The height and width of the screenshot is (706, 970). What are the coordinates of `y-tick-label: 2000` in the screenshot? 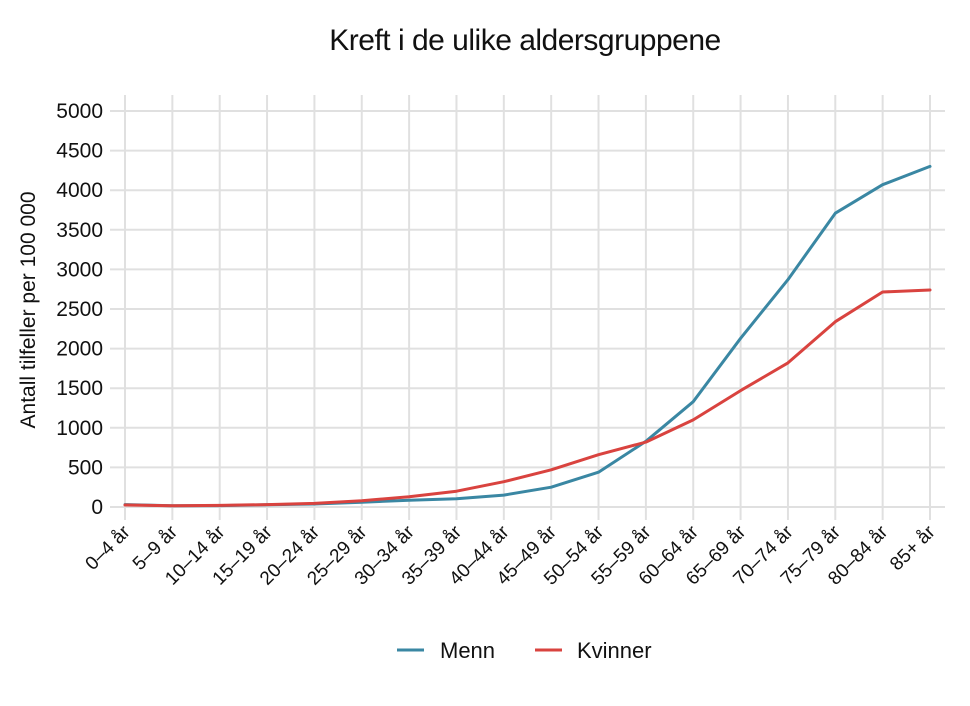 It's located at (79, 349).